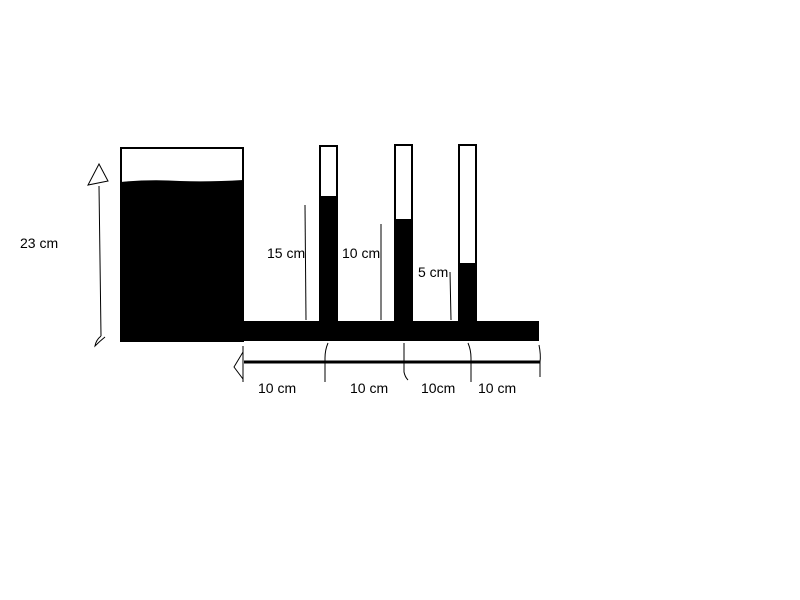 The height and width of the screenshot is (600, 800). I want to click on spacing-label-1: 10 cm, so click(277, 388).